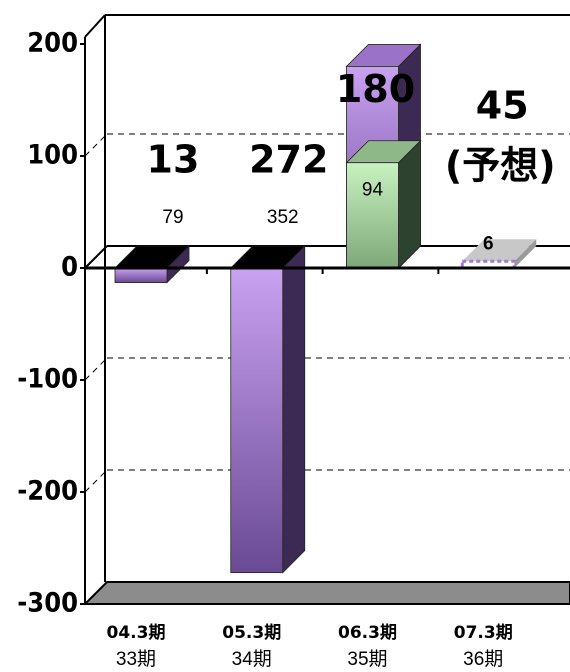  Describe the element at coordinates (375, 89) in the screenshot. I see `value-label: 180` at that location.